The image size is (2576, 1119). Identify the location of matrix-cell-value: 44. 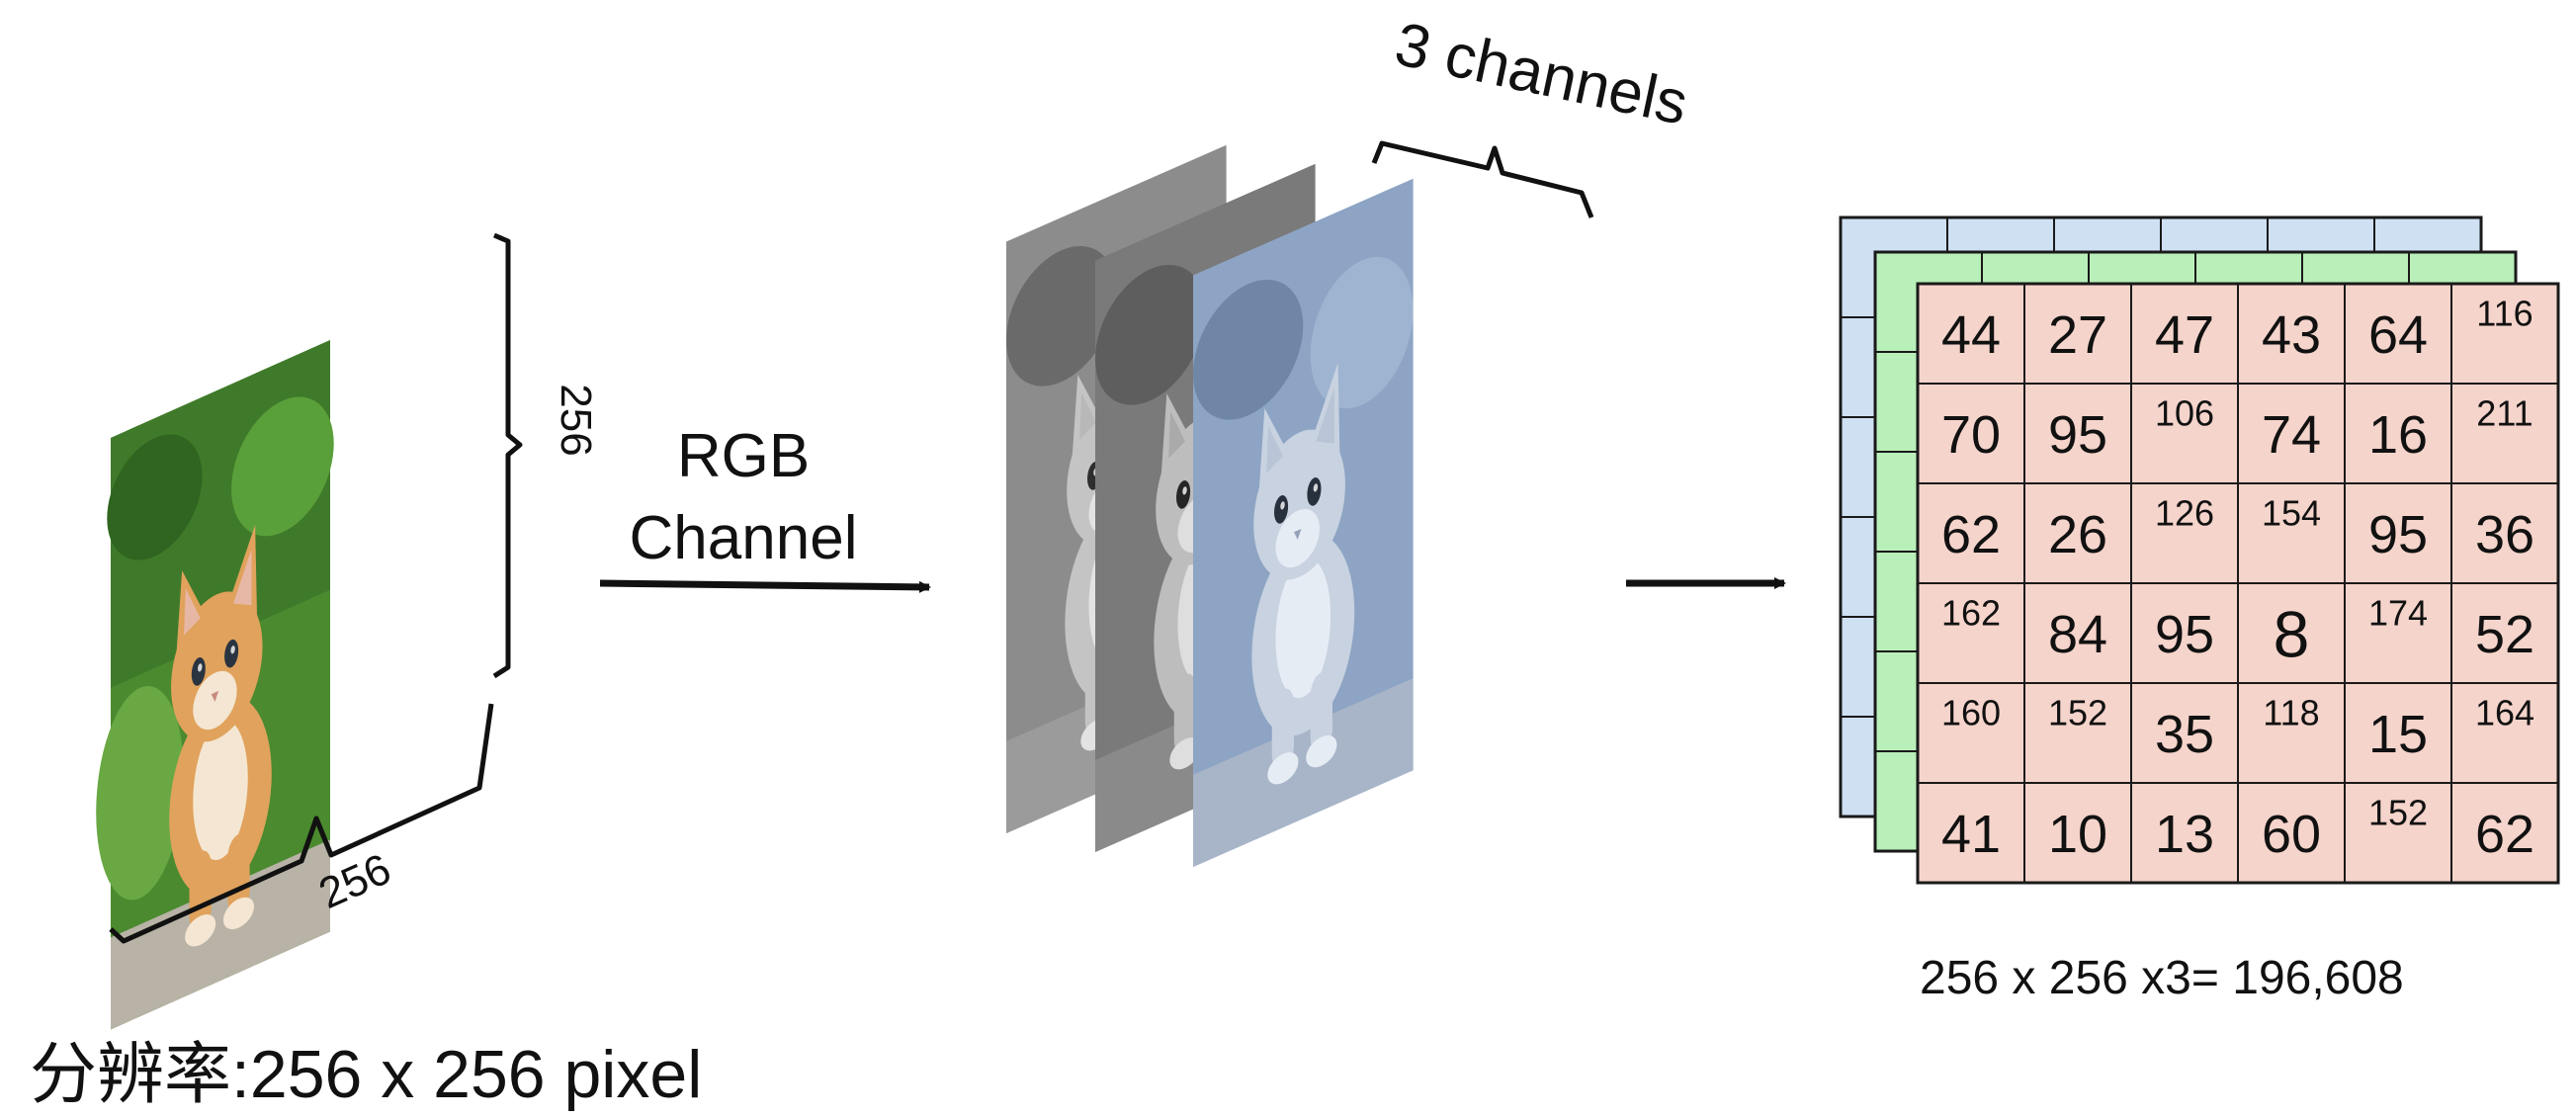
(1971, 335).